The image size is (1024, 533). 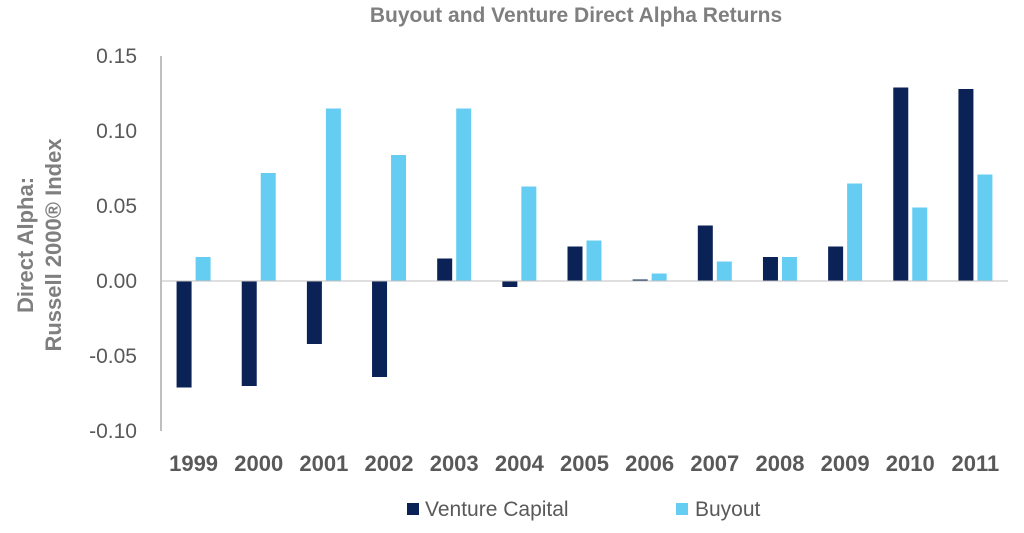 I want to click on bar-venture-capital-2006, so click(x=640, y=280).